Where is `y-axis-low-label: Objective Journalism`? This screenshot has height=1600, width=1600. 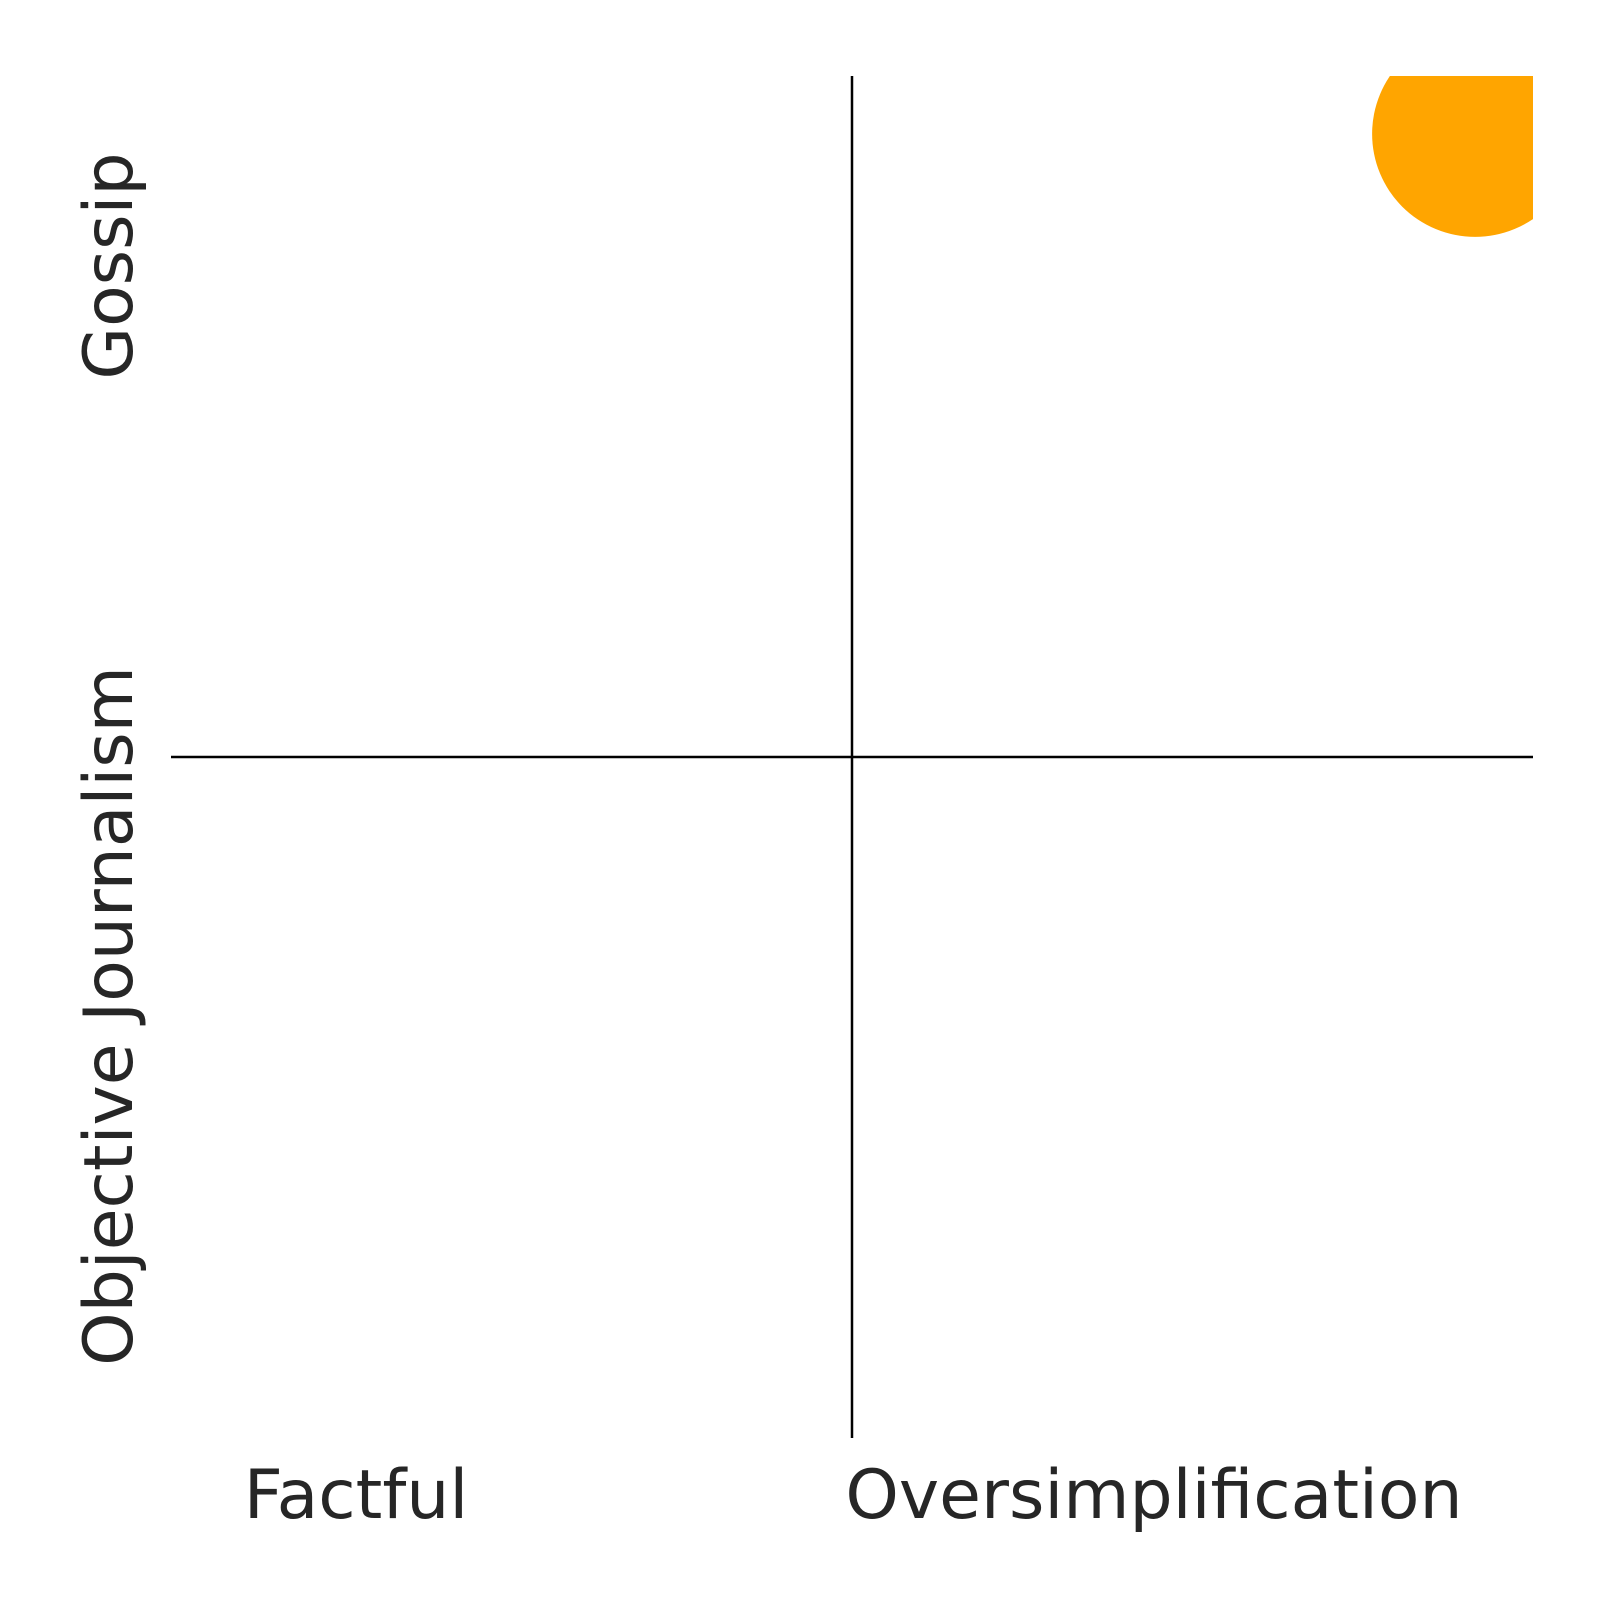 y-axis-low-label: Objective Journalism is located at coordinates (109, 1016).